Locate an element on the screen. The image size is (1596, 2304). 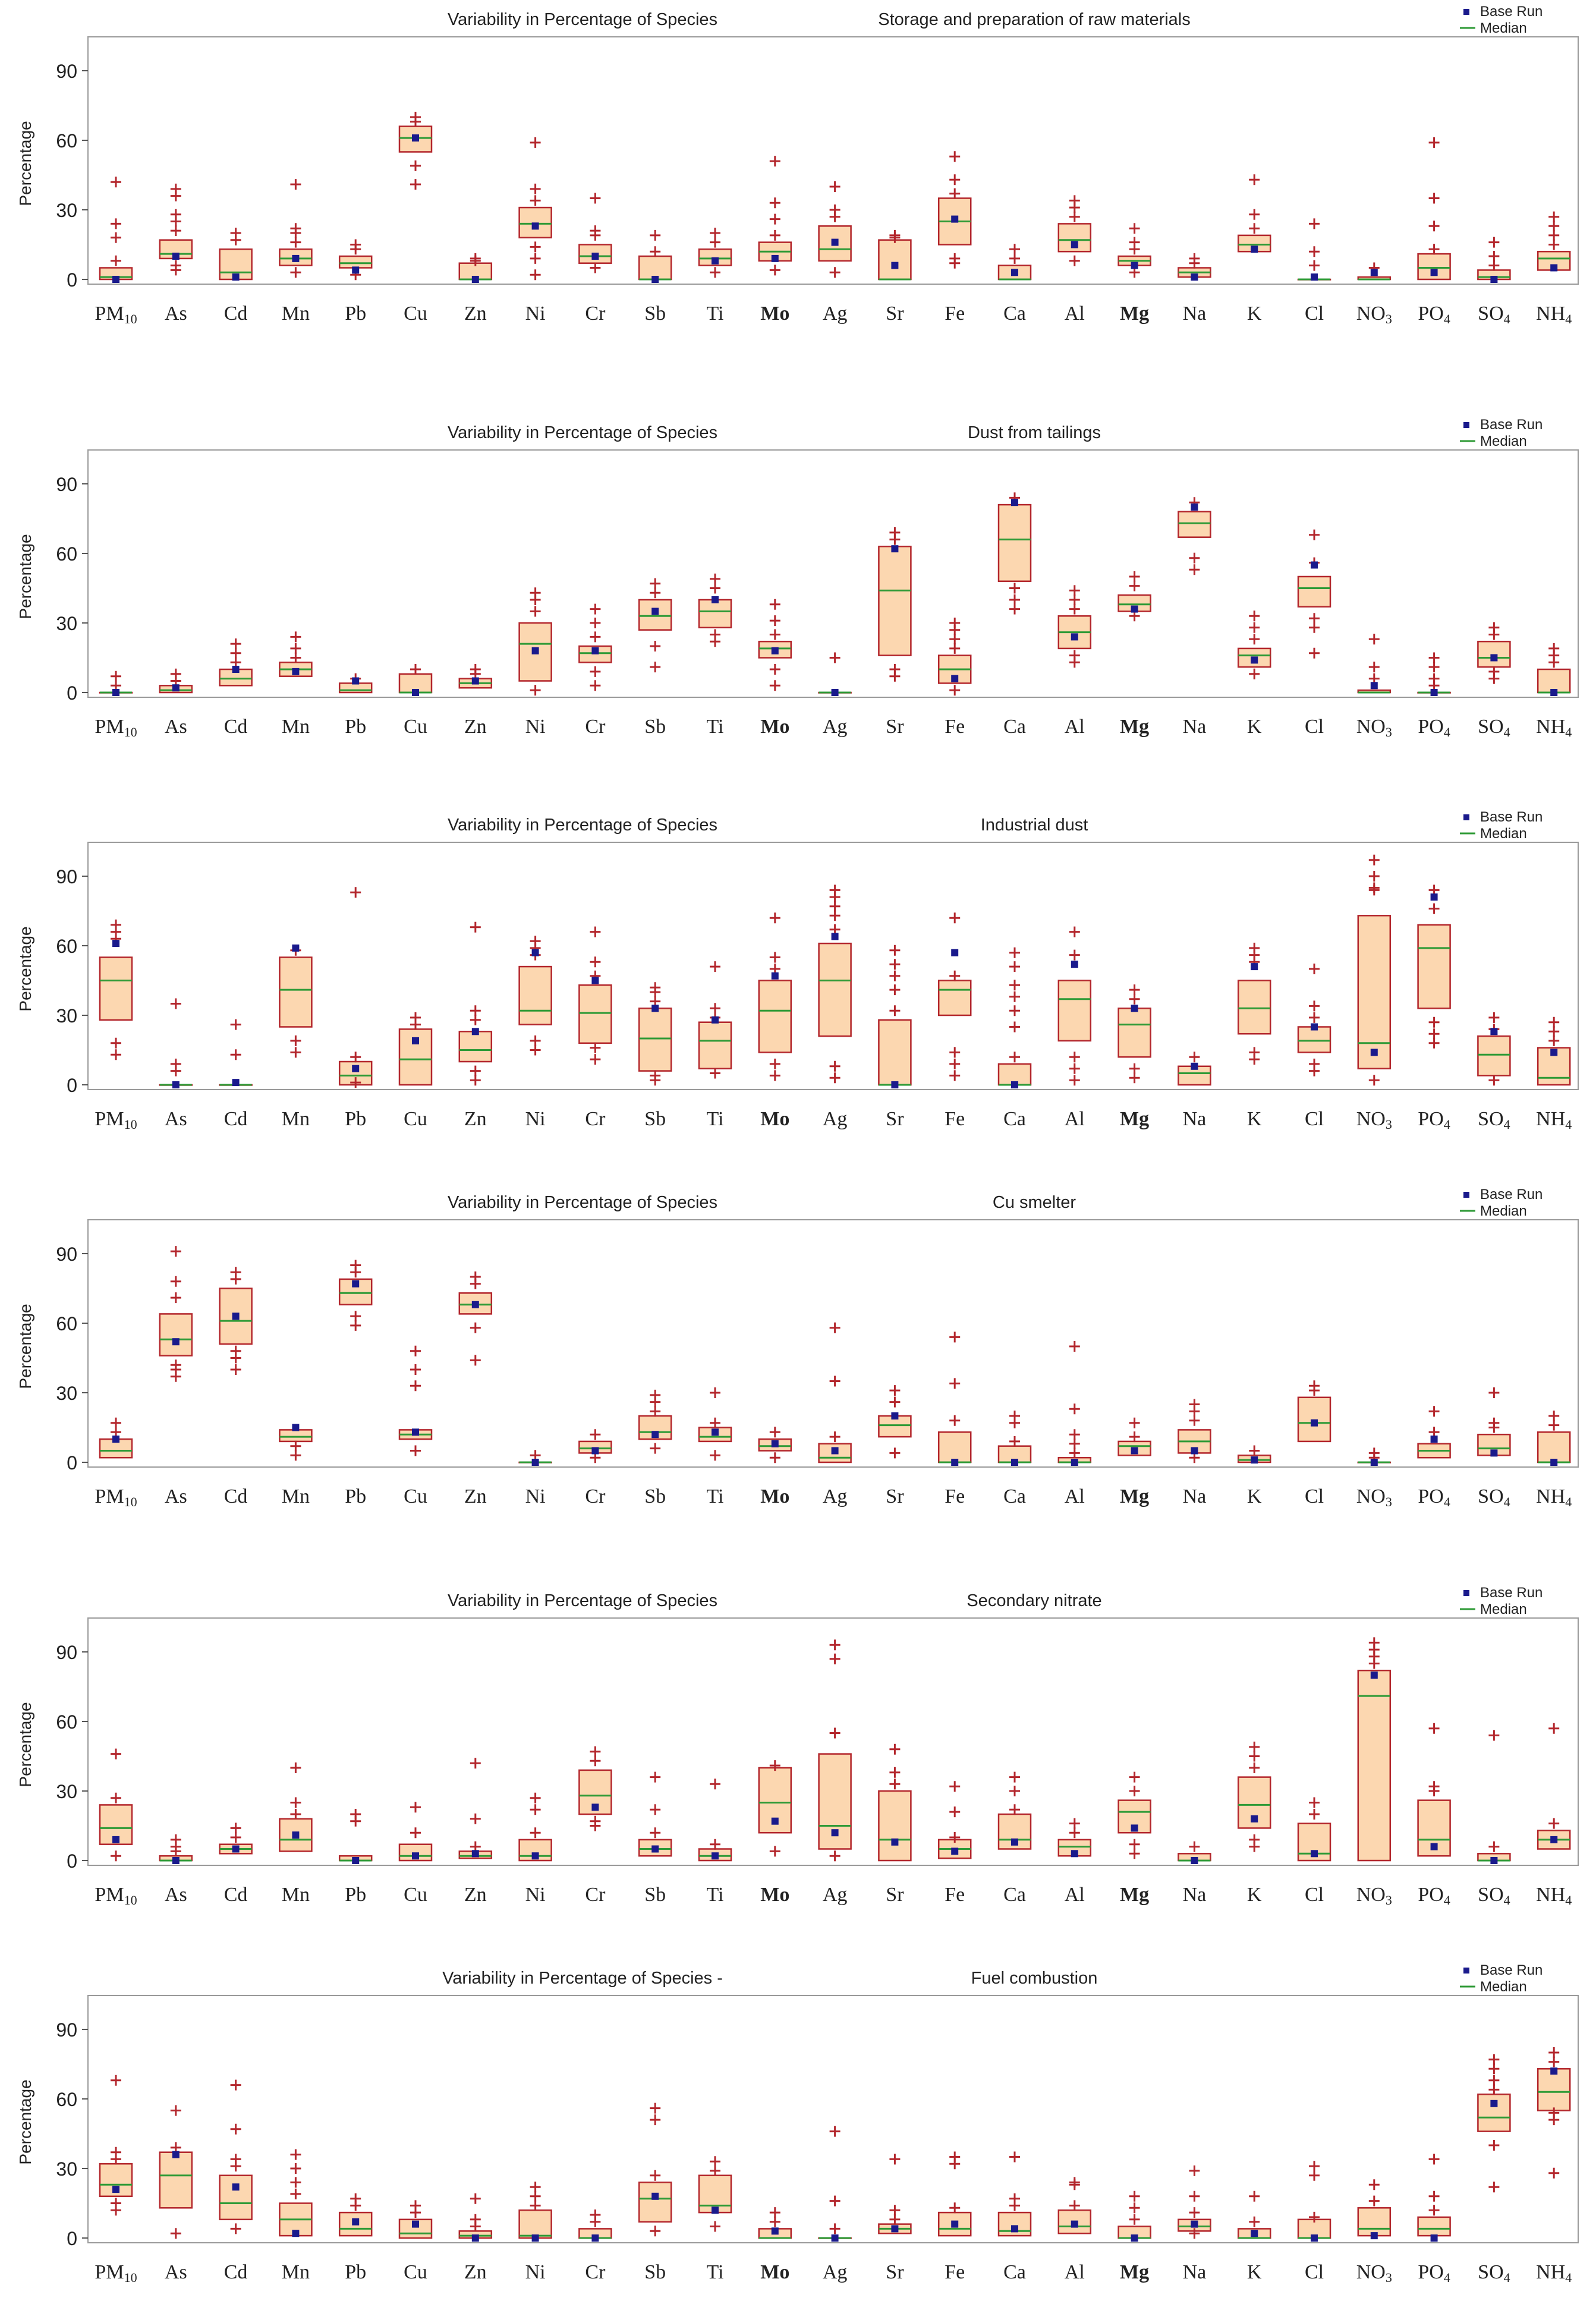
box-Fe: Fe is located at coordinates (954, 1021).